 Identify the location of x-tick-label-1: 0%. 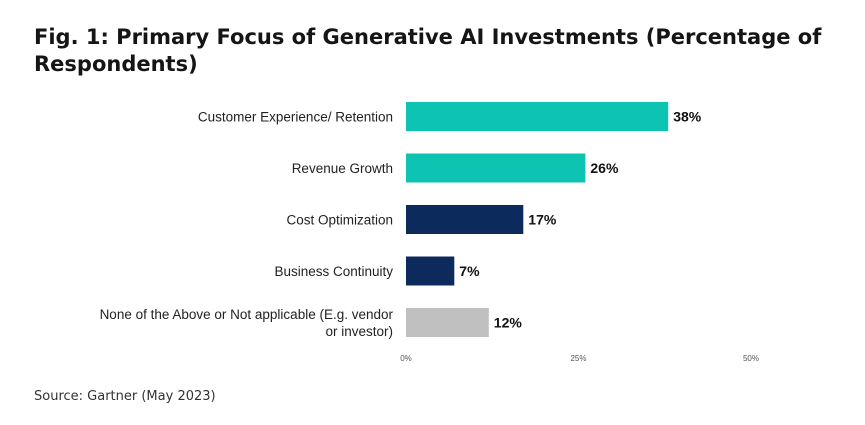
(406, 358).